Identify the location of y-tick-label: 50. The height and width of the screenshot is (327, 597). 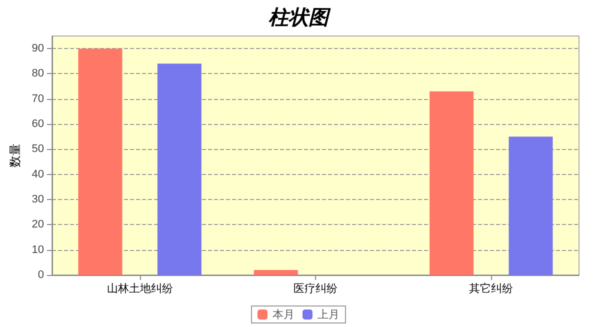
(38, 149).